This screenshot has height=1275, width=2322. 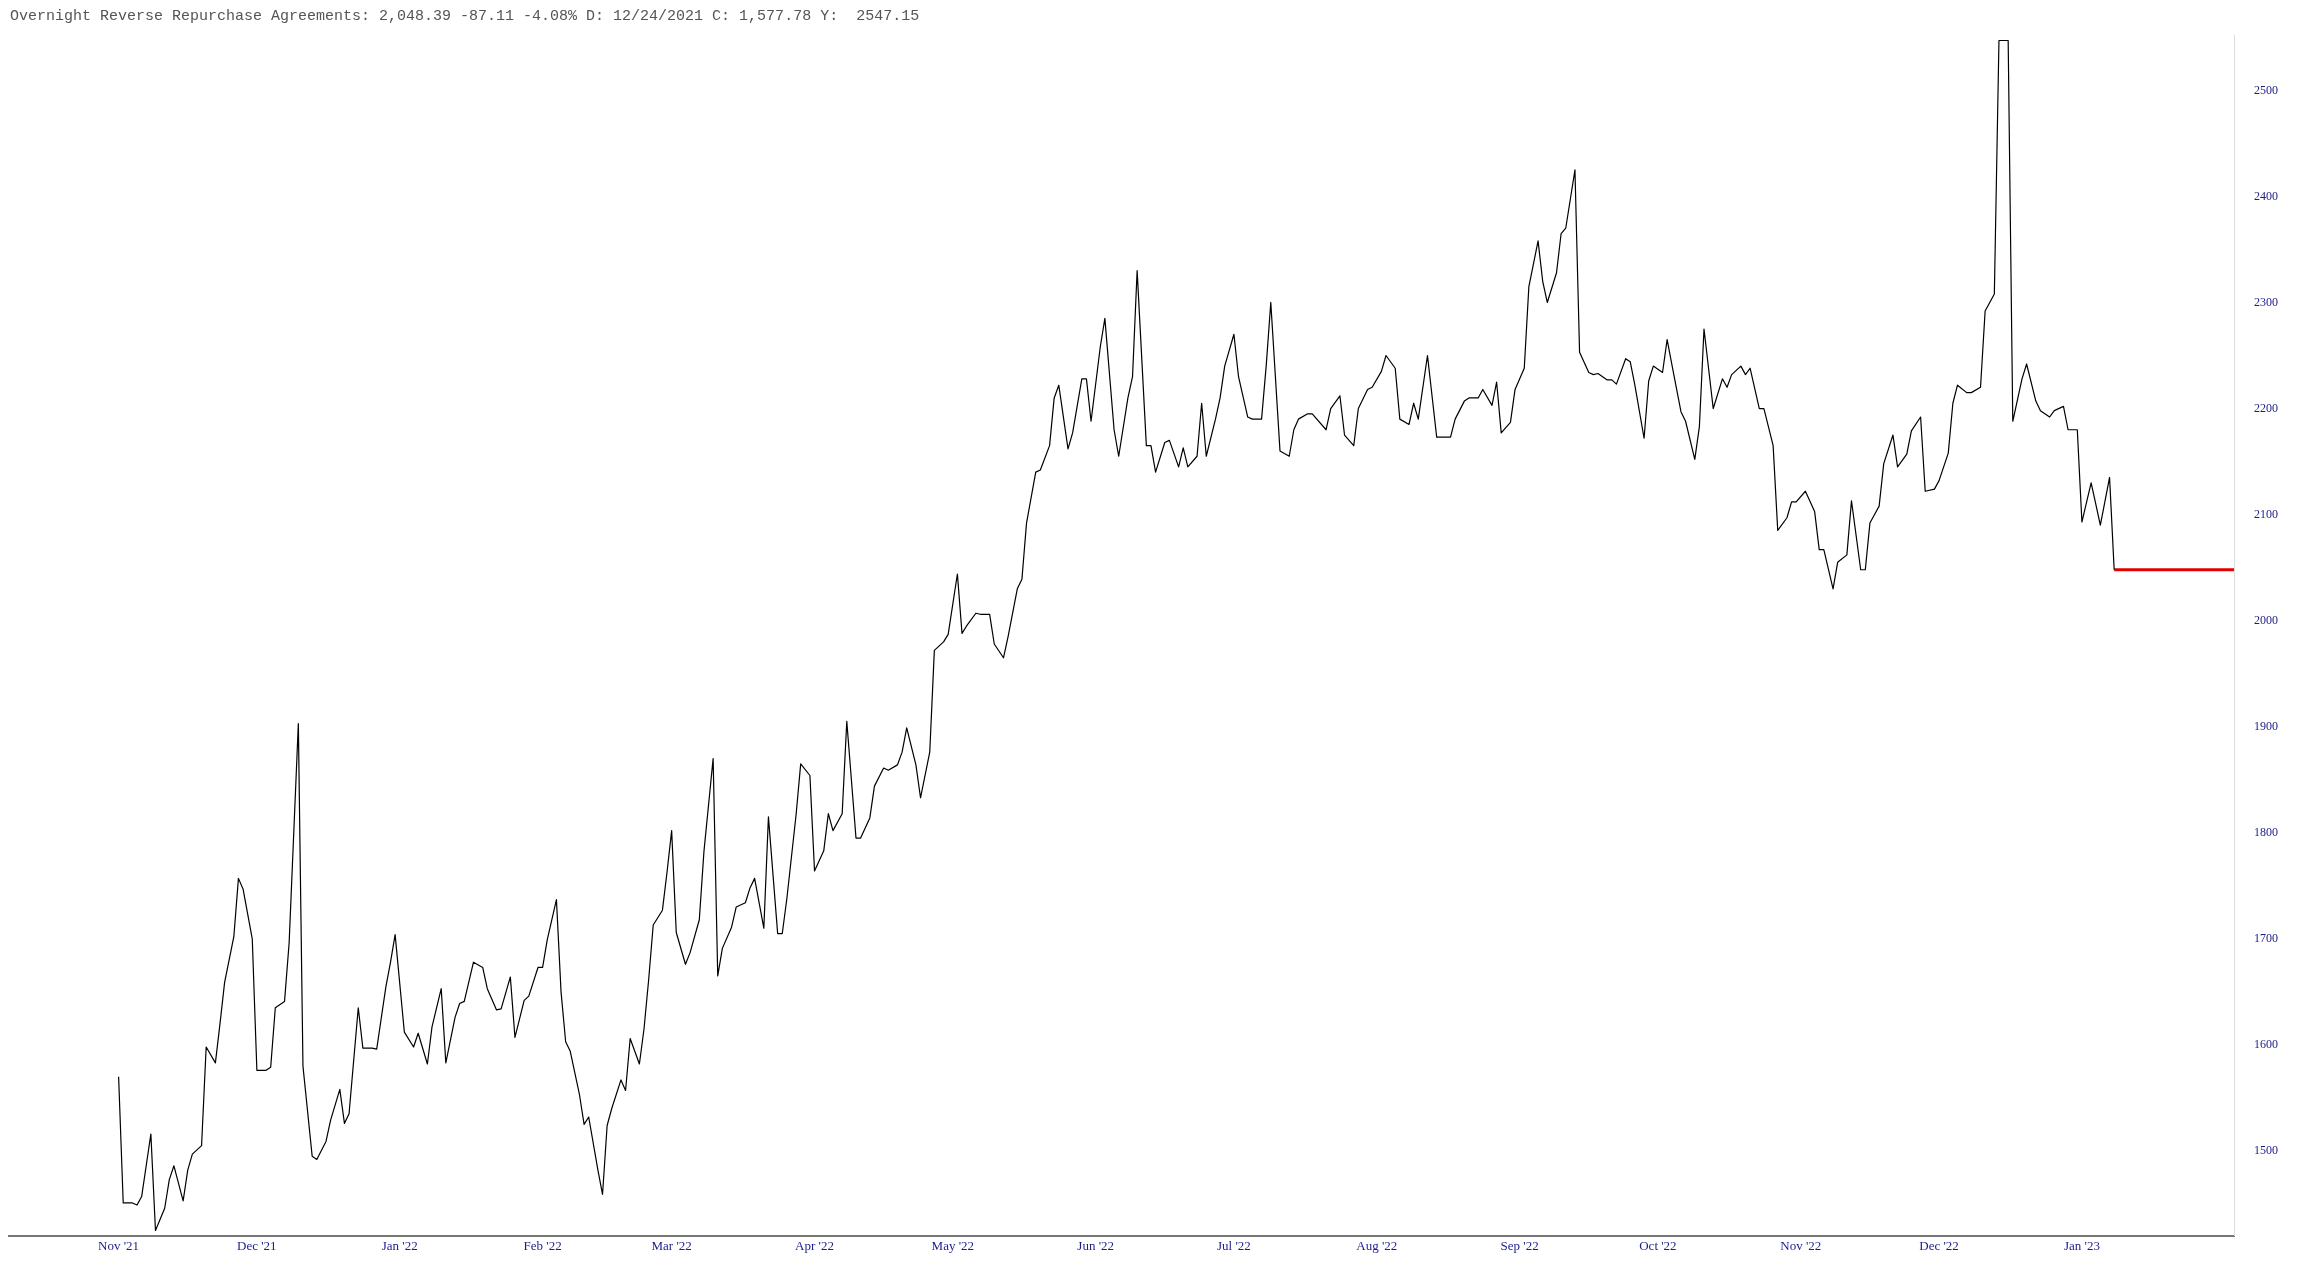 What do you see at coordinates (2266, 407) in the screenshot?
I see `y-tick-label: 2200` at bounding box center [2266, 407].